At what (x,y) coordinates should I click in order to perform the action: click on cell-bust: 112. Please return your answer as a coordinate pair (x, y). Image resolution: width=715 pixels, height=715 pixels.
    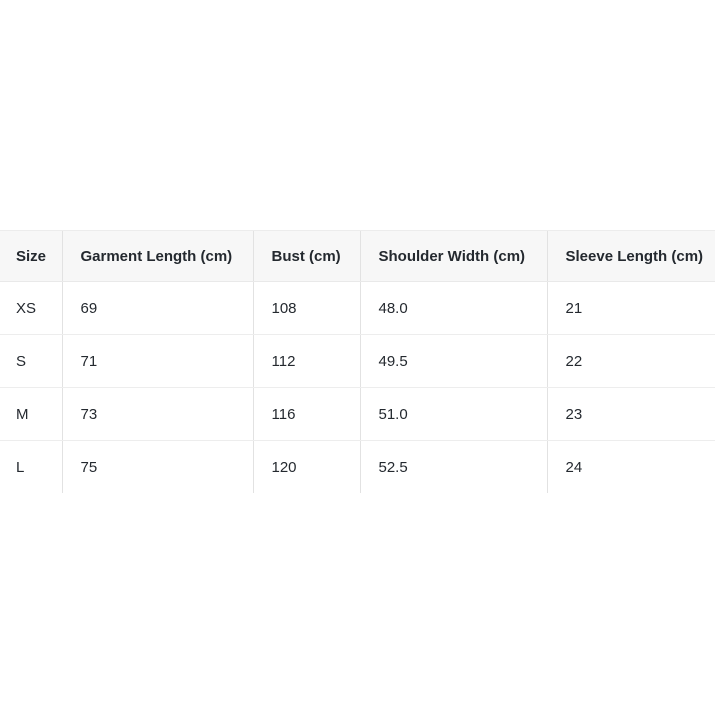
    Looking at the image, I should click on (306, 361).